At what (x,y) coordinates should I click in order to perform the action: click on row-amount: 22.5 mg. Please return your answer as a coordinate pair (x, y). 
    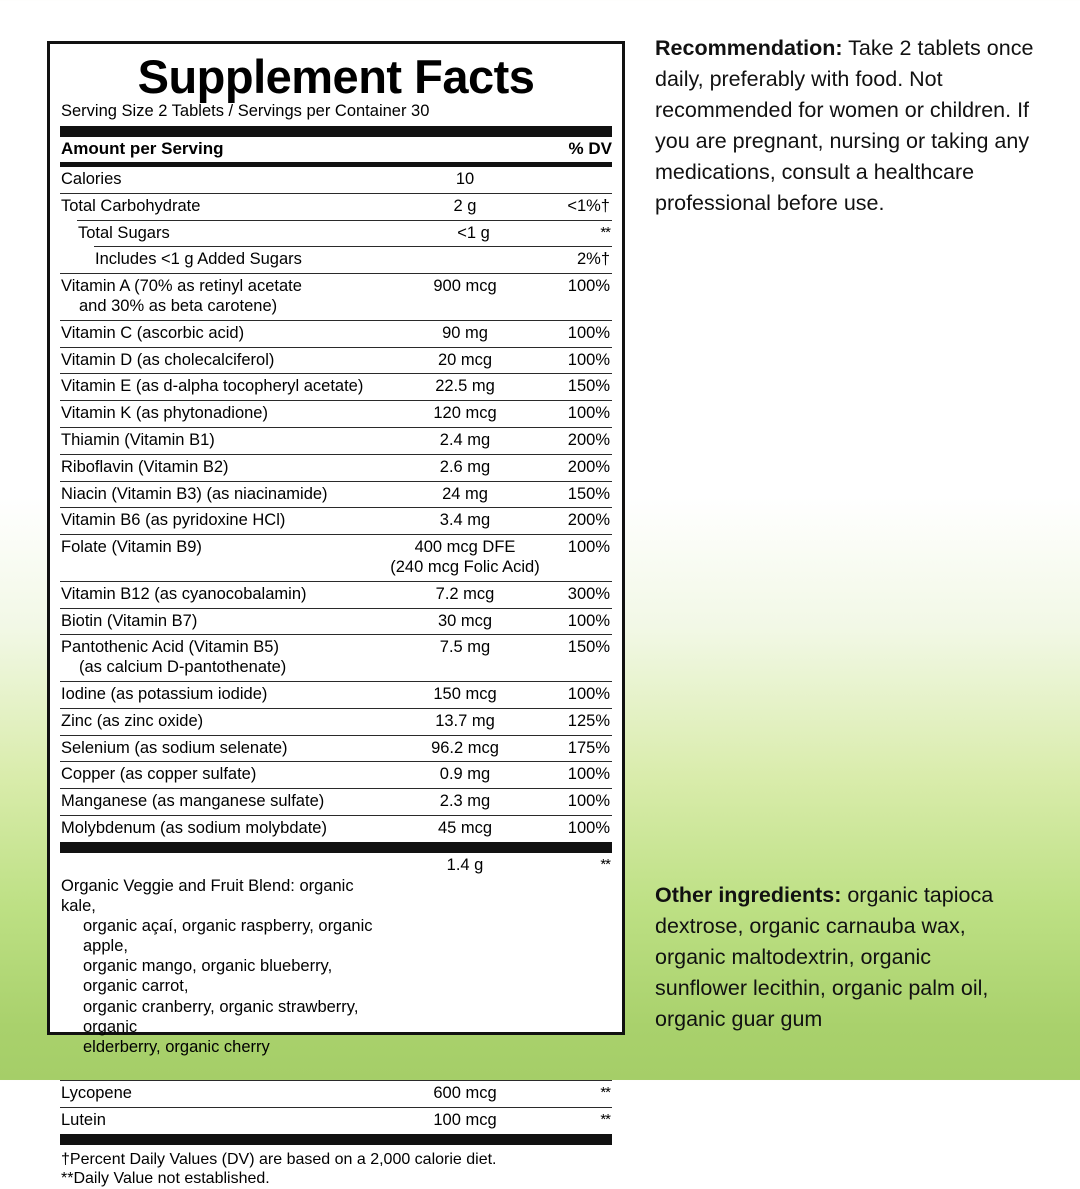
    Looking at the image, I should click on (465, 386).